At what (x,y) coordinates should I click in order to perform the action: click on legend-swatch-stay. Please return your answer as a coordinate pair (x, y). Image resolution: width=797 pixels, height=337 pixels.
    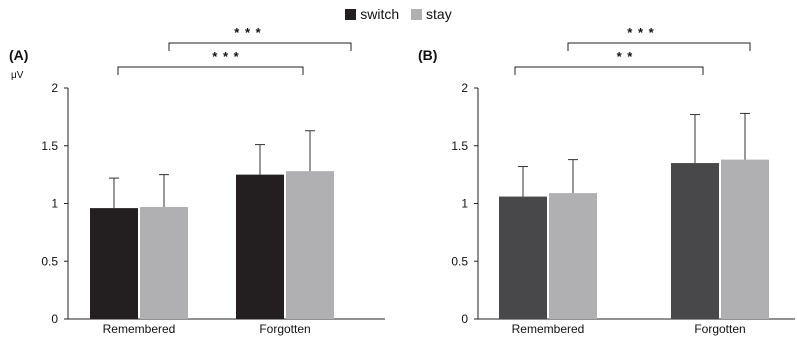
    Looking at the image, I should click on (417, 15).